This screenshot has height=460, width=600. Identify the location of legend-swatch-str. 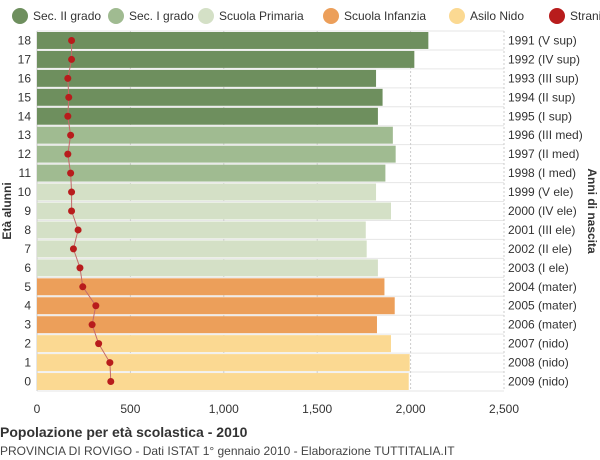
(557, 16).